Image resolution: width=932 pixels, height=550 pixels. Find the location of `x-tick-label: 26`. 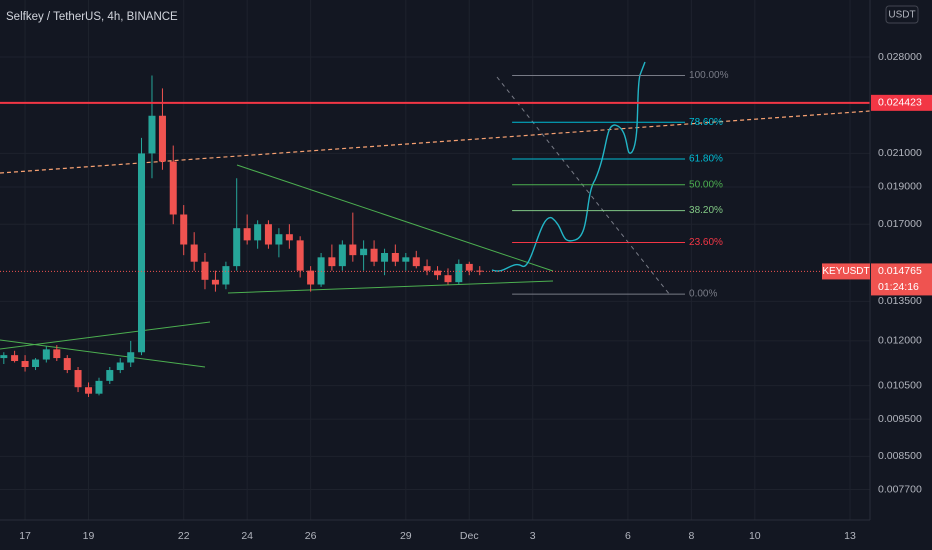

x-tick-label: 26 is located at coordinates (311, 536).